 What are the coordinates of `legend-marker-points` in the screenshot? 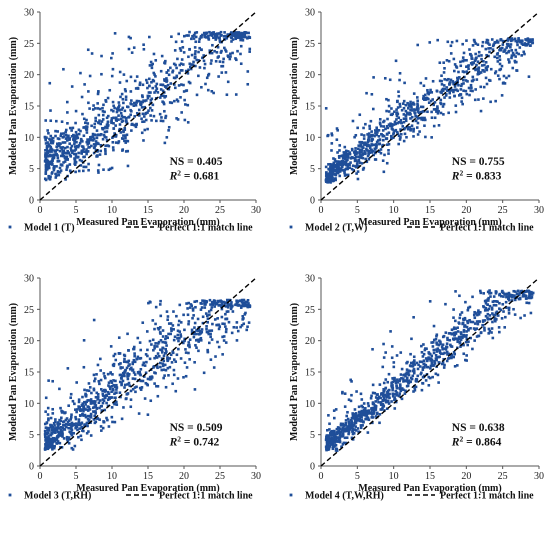 It's located at (291, 495).